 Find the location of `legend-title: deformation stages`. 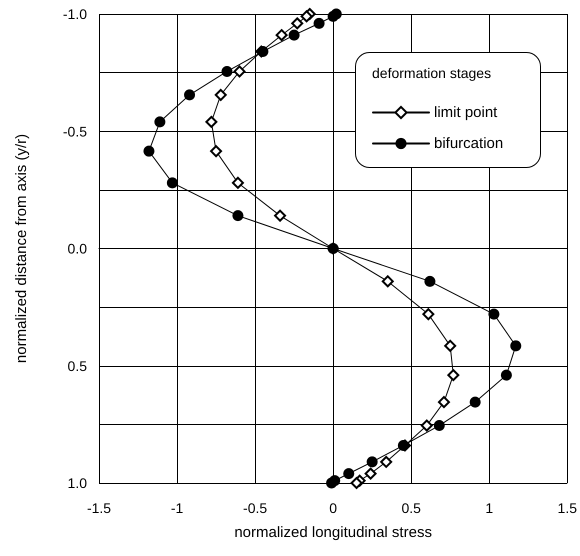

legend-title: deformation stages is located at coordinates (432, 73).